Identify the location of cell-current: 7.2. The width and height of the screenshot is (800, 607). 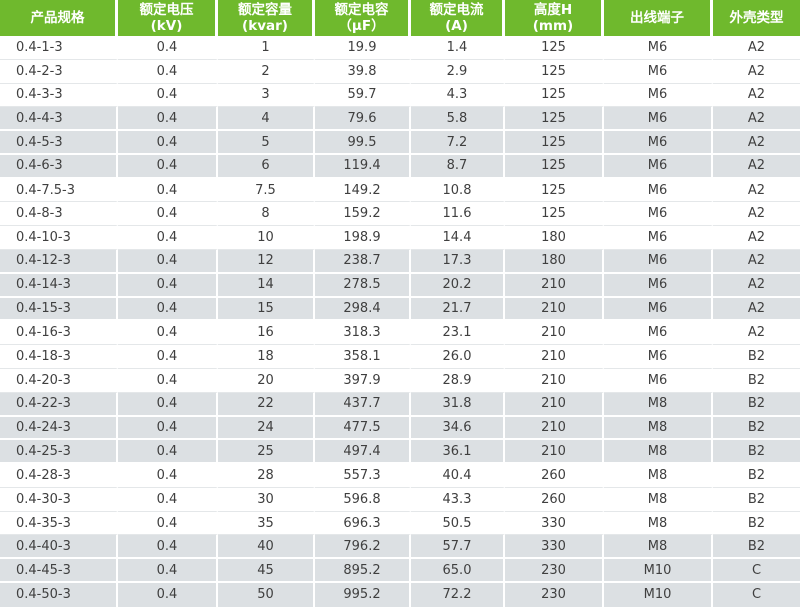
(458, 143).